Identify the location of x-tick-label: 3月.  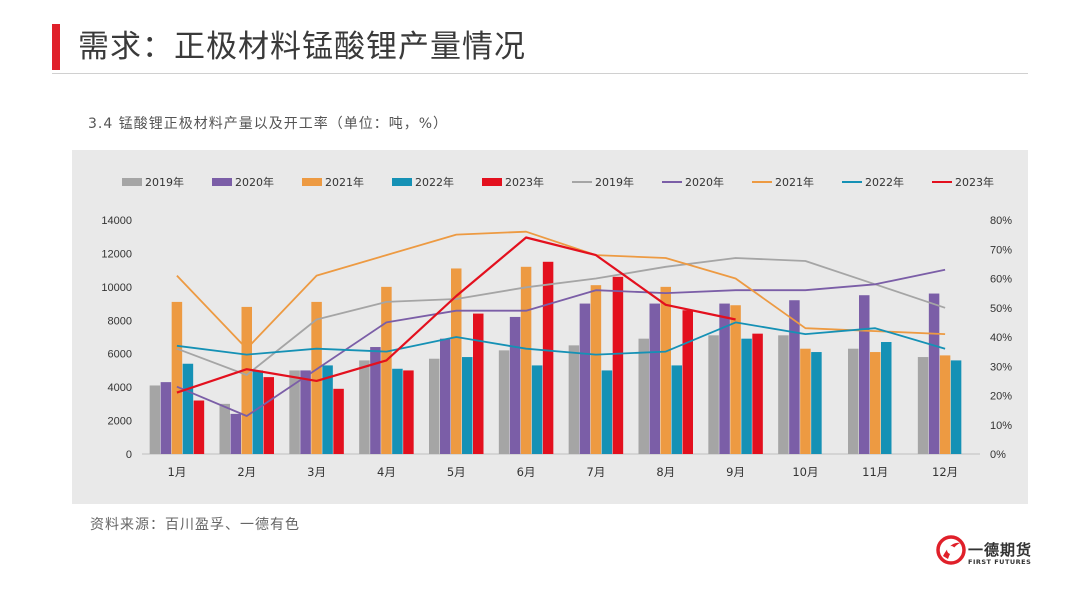
(316, 472).